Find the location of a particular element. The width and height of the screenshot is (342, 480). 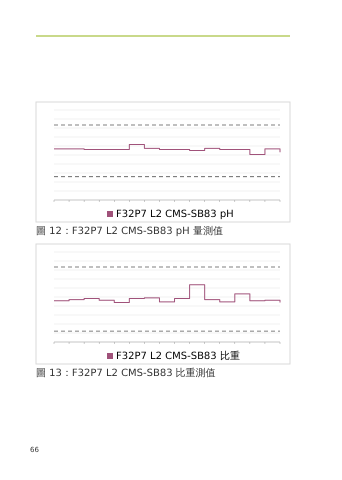

text: 圖 12：F32P7 L2 CMS-SB83 pH 量測值 is located at coordinates (129, 231).